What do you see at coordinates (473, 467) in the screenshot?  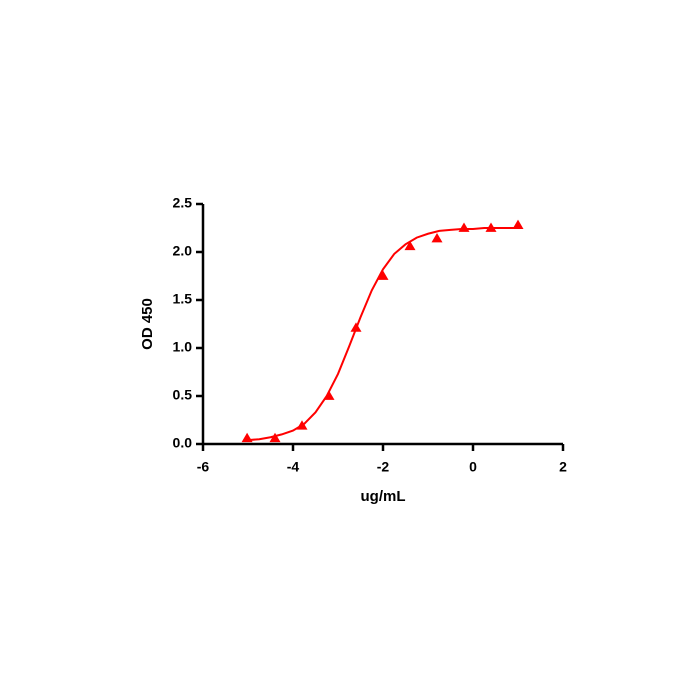 I see `x-tick-label: 0` at bounding box center [473, 467].